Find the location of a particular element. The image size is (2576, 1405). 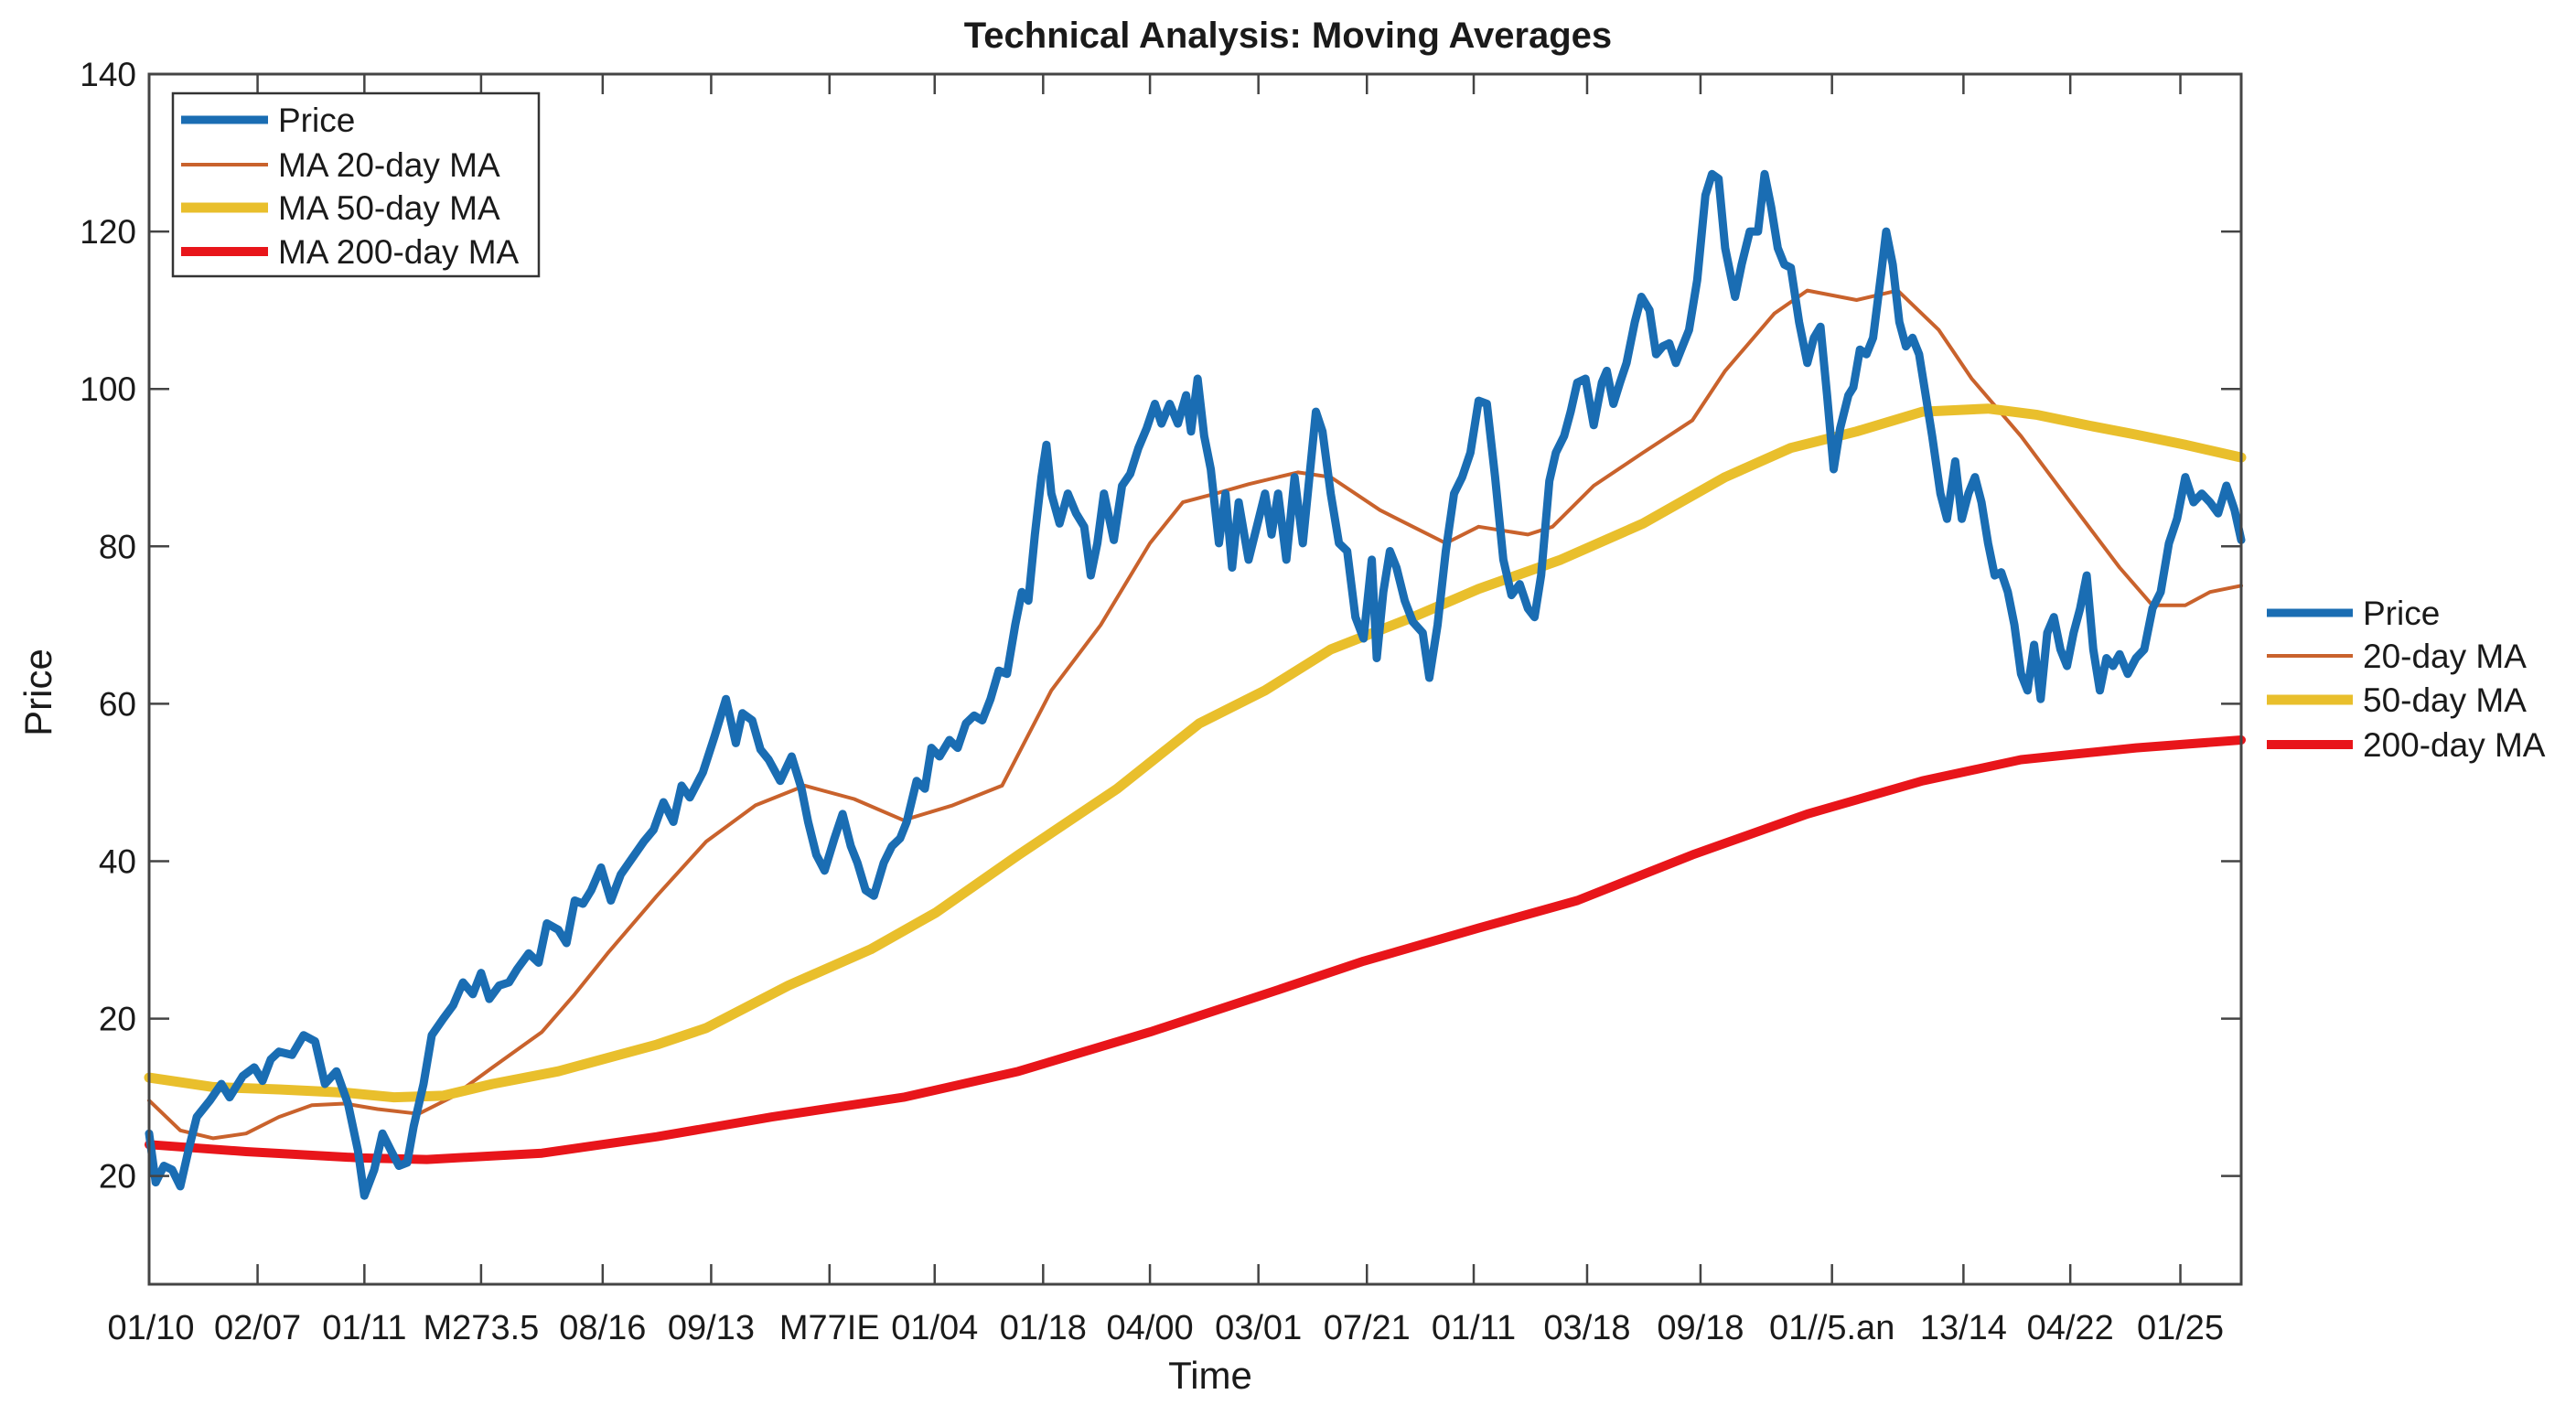

x-tick-label: 03/18 is located at coordinates (1586, 1328).